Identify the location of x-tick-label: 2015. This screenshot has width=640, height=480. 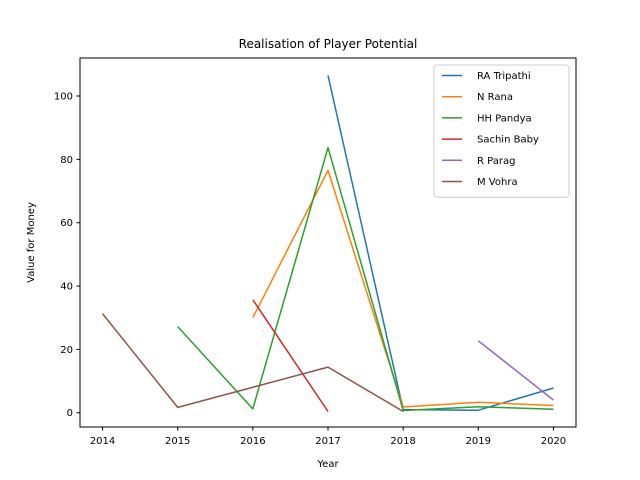
(177, 441).